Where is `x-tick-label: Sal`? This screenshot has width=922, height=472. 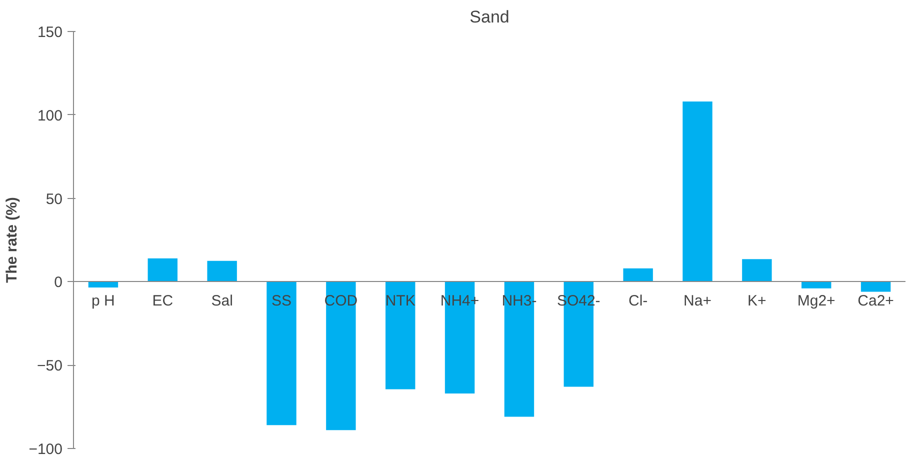 x-tick-label: Sal is located at coordinates (222, 301).